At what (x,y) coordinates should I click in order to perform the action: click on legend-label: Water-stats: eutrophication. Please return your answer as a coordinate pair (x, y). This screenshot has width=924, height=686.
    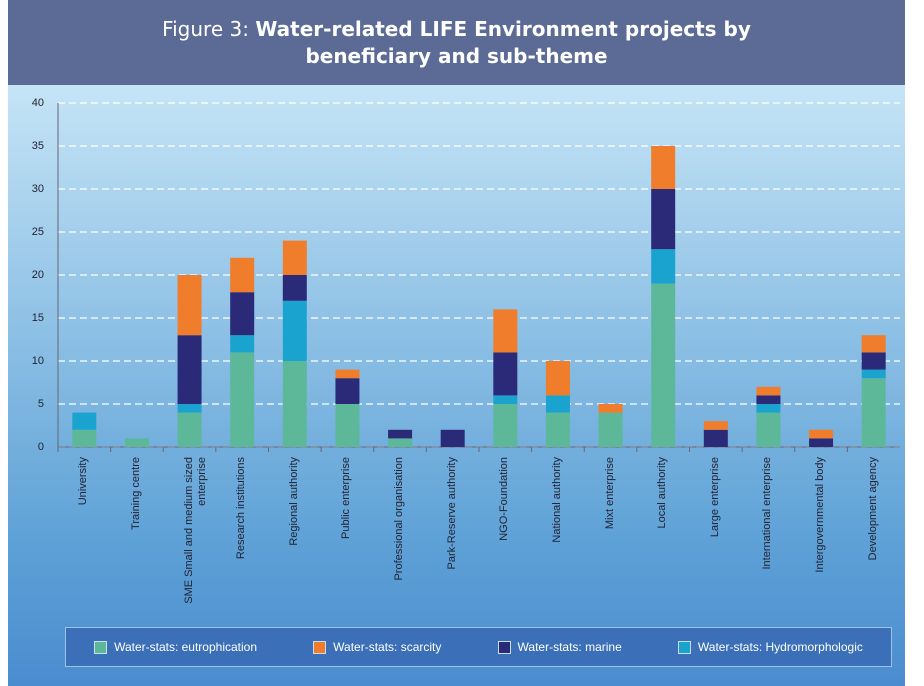
    Looking at the image, I should click on (186, 647).